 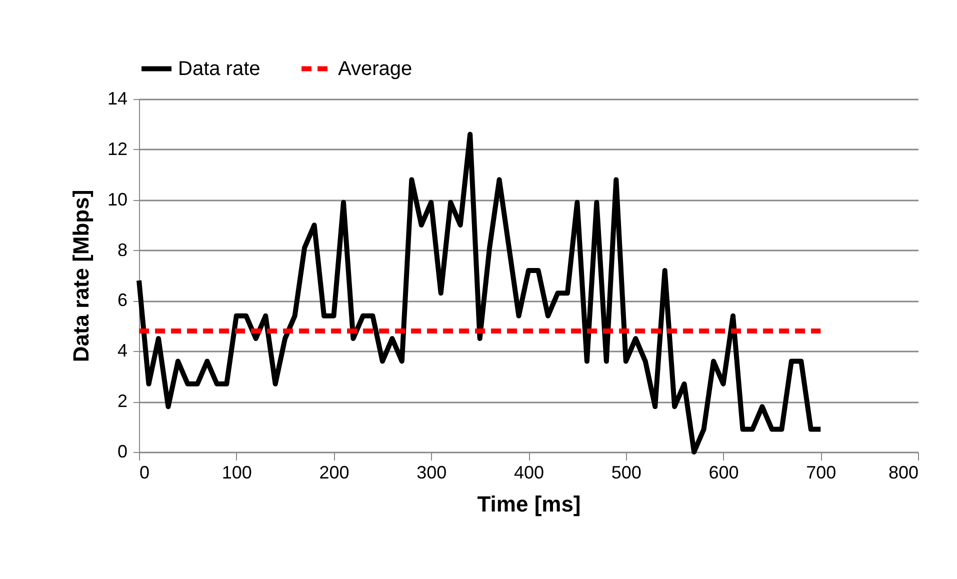 What do you see at coordinates (117, 199) in the screenshot?
I see `y-tick-label: 10` at bounding box center [117, 199].